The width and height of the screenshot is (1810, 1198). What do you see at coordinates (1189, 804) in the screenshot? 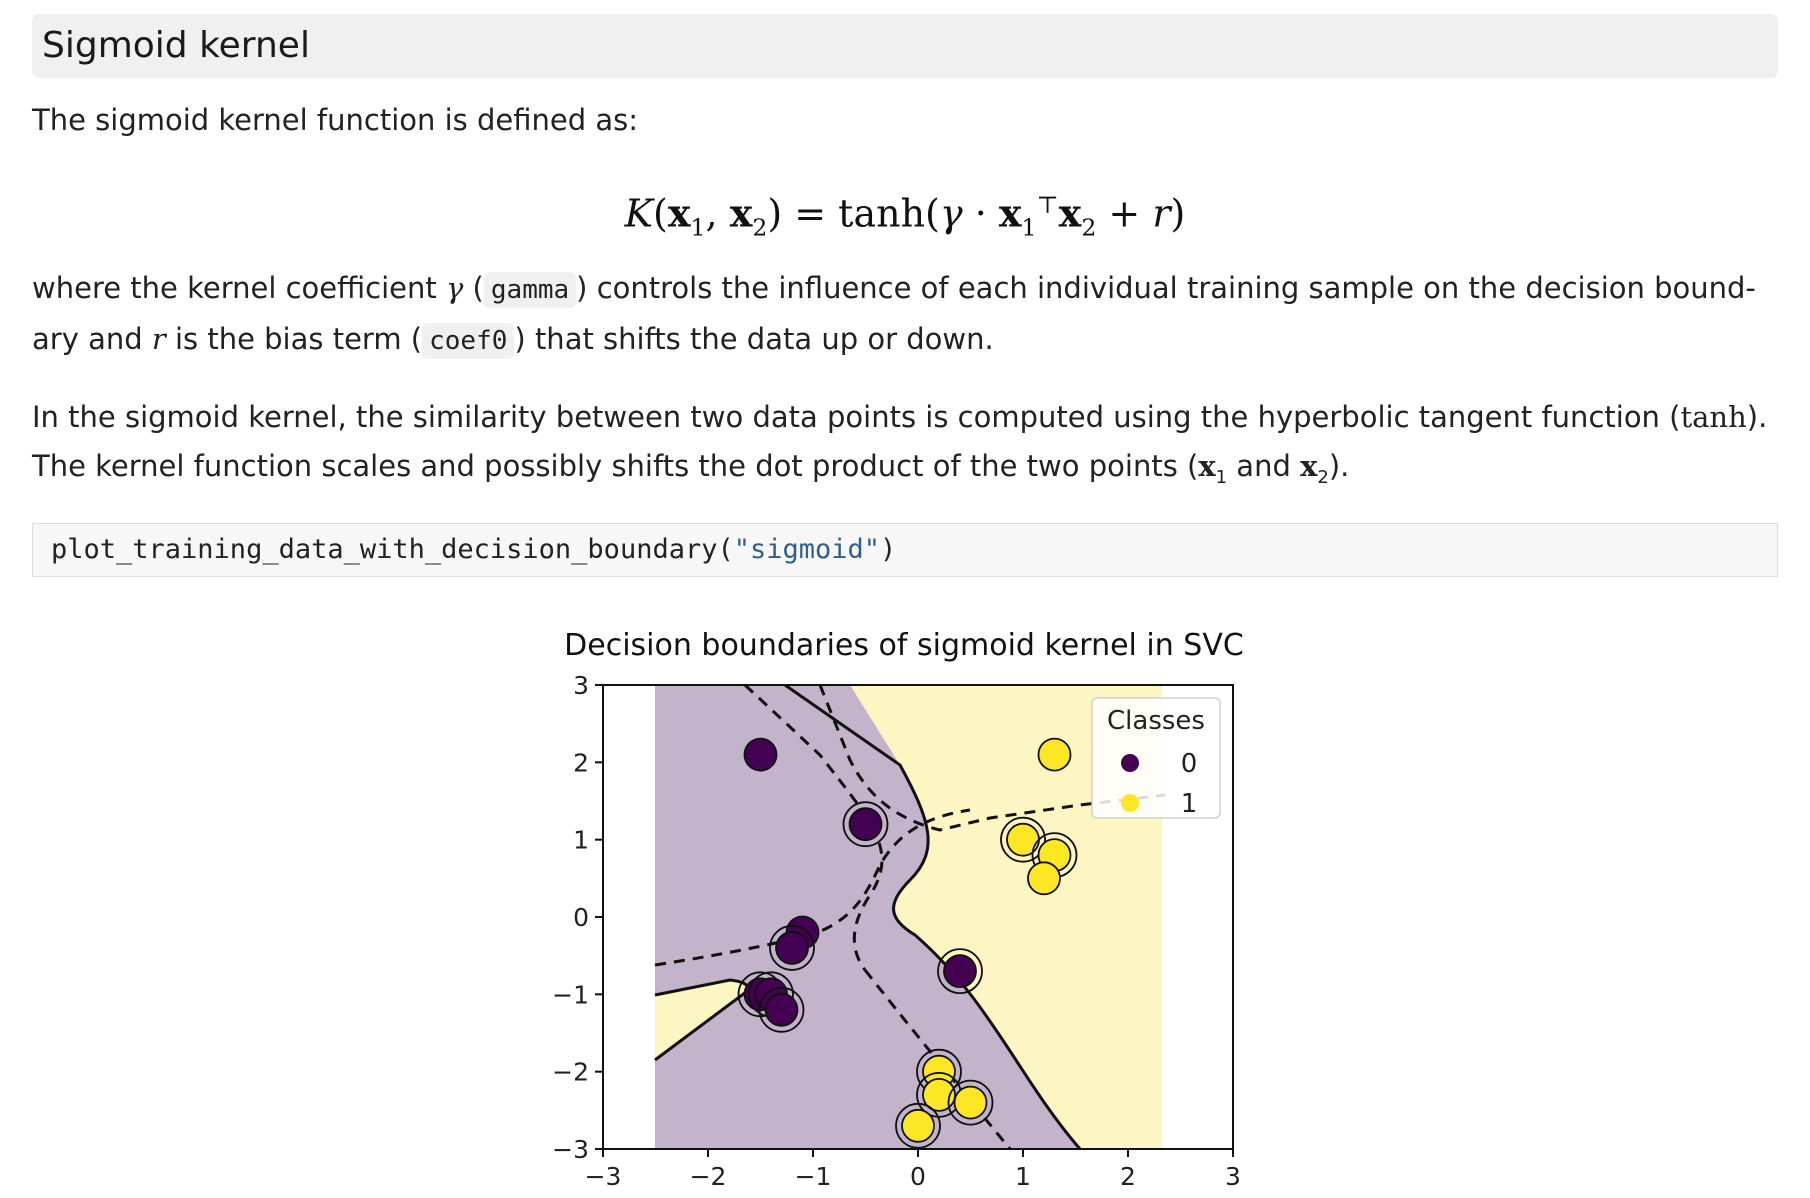
I see `legend-label-class-1: 1` at bounding box center [1189, 804].